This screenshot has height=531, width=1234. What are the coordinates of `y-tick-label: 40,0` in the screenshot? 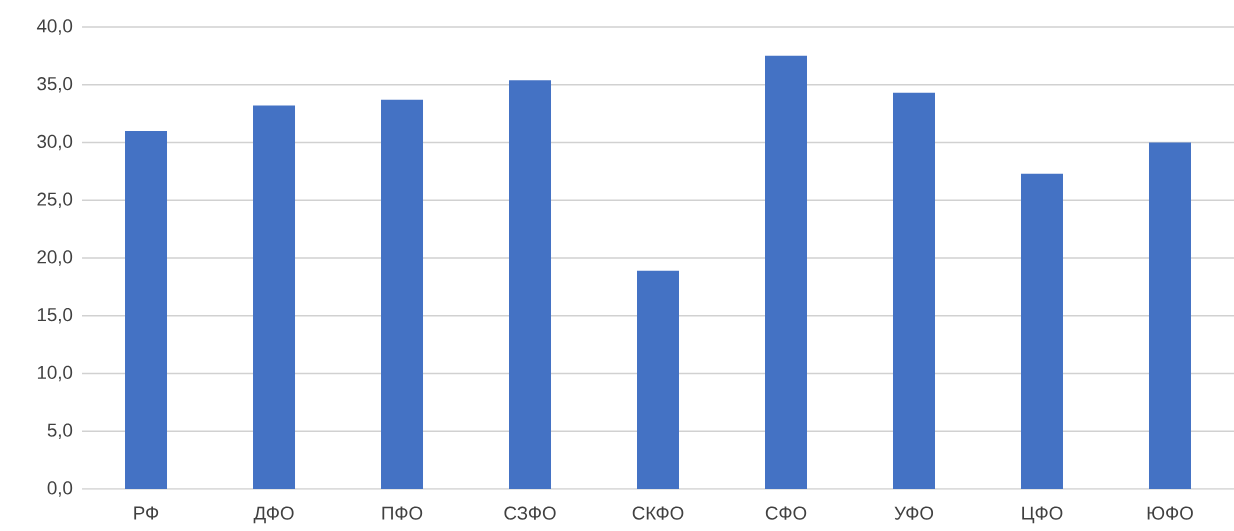 It's located at (54, 27).